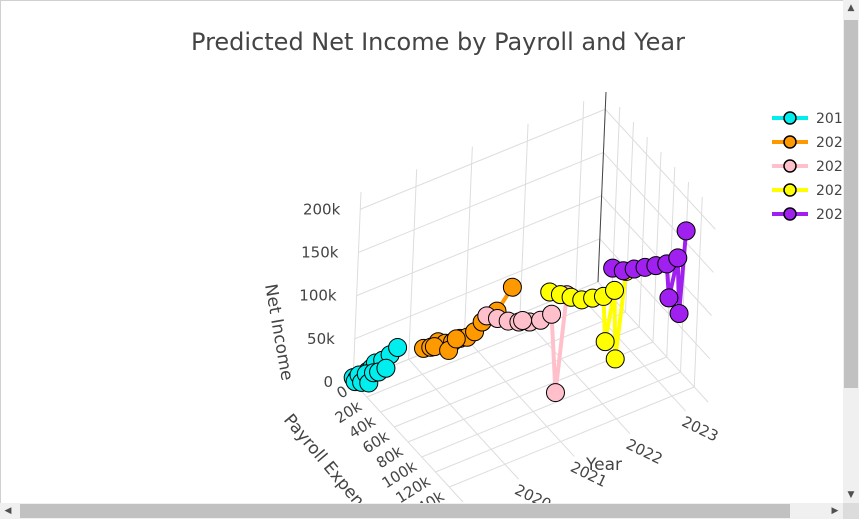 The height and width of the screenshot is (519, 859). What do you see at coordinates (603, 465) in the screenshot?
I see `y-axis-title: Year` at bounding box center [603, 465].